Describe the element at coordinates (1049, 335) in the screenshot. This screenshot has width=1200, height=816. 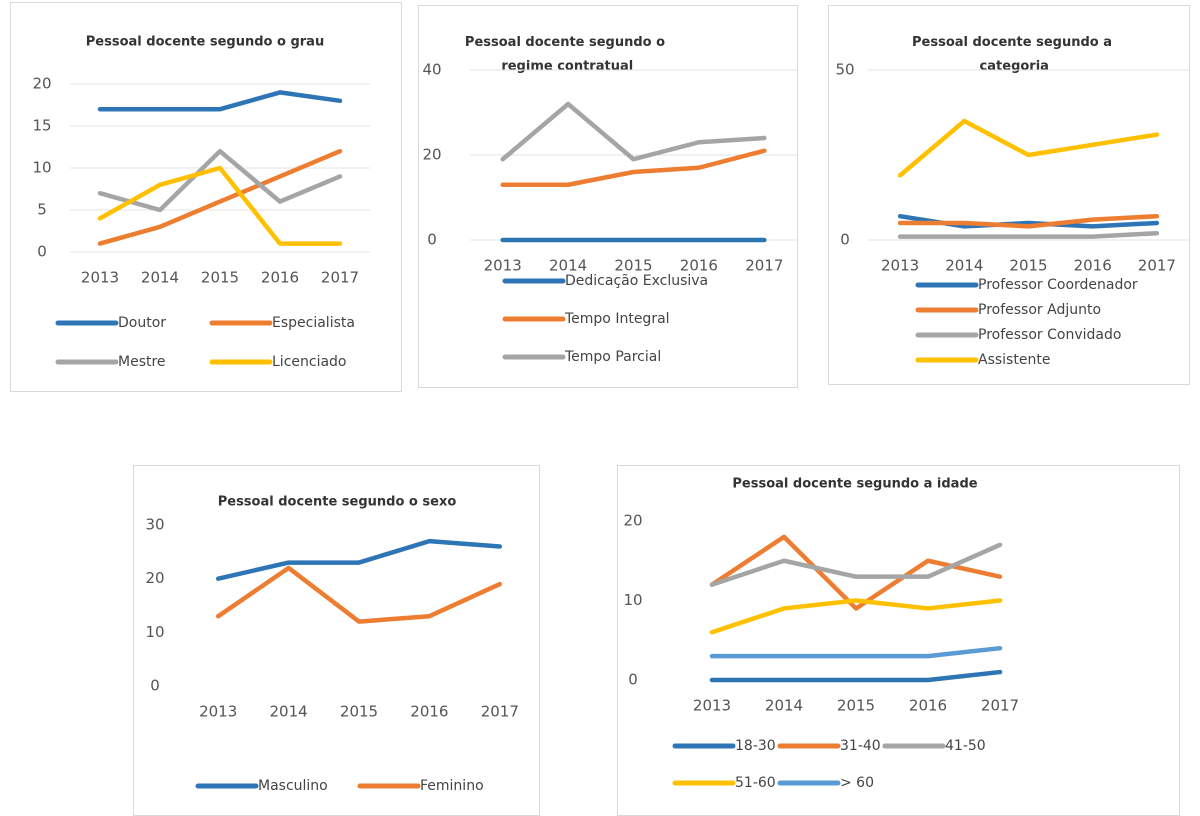
I see `legend-label: Professor Convidado` at that location.